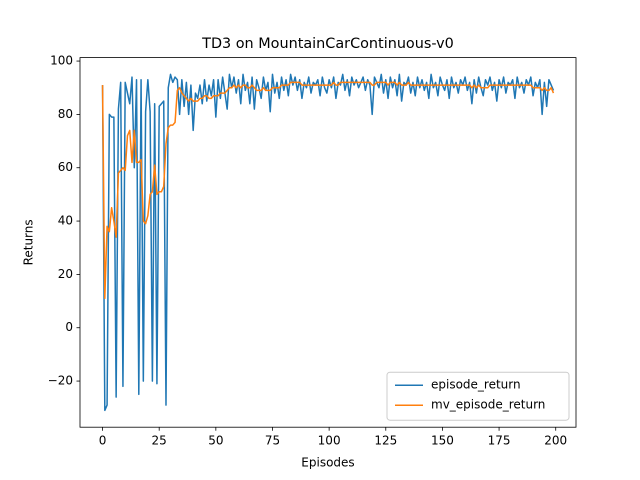 The height and width of the screenshot is (480, 640). What do you see at coordinates (215, 441) in the screenshot?
I see `x-tick-label: 50` at bounding box center [215, 441].